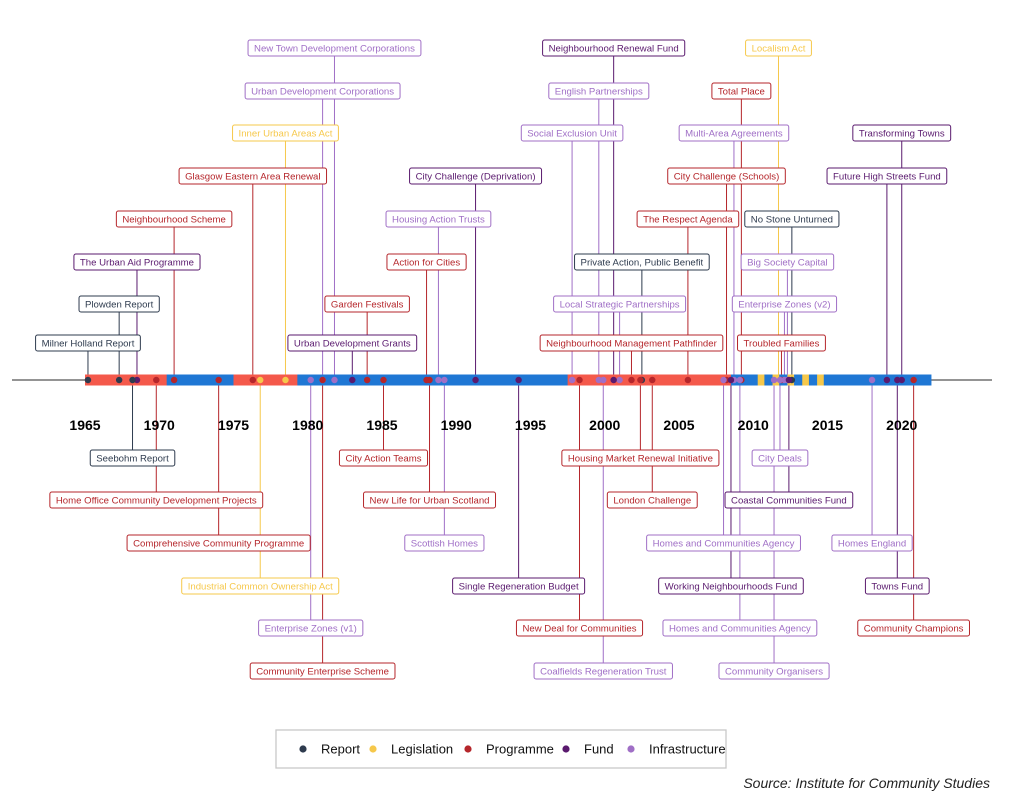  Describe the element at coordinates (753, 425) in the screenshot. I see `year-tick-label: 2010` at that location.